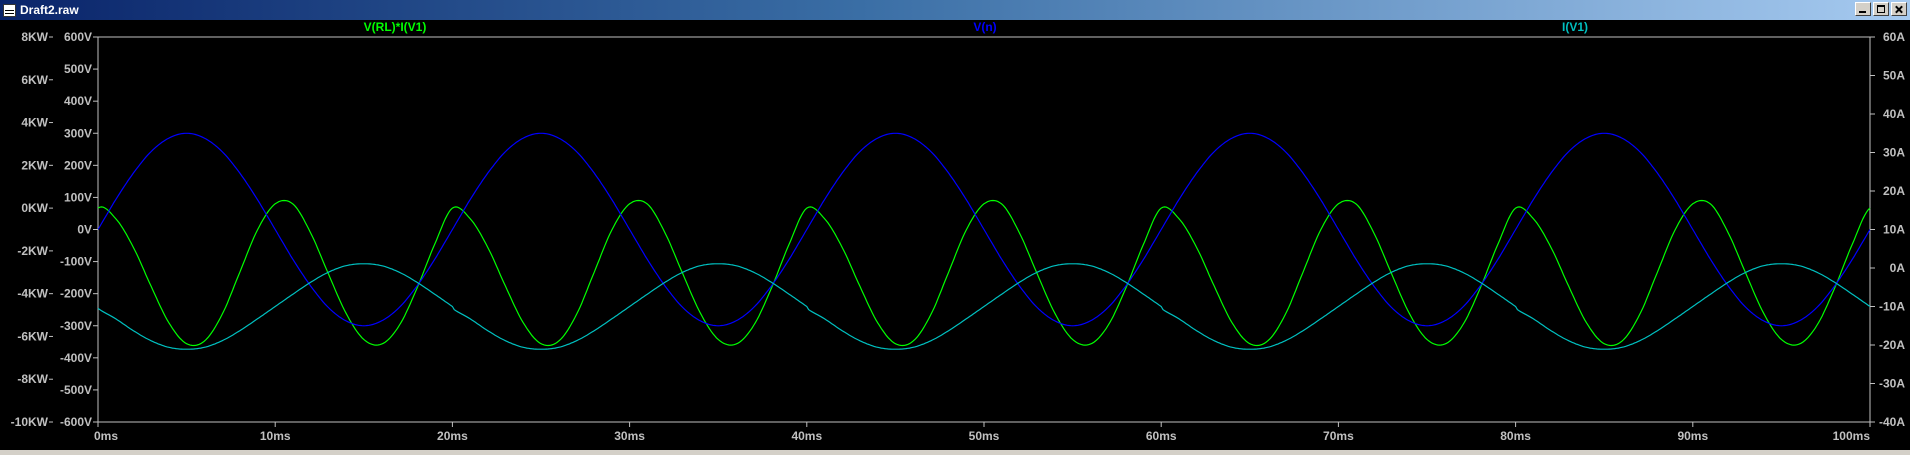 This screenshot has height=455, width=1910. I want to click on voltage-tick-label: -200V, so click(76, 294).